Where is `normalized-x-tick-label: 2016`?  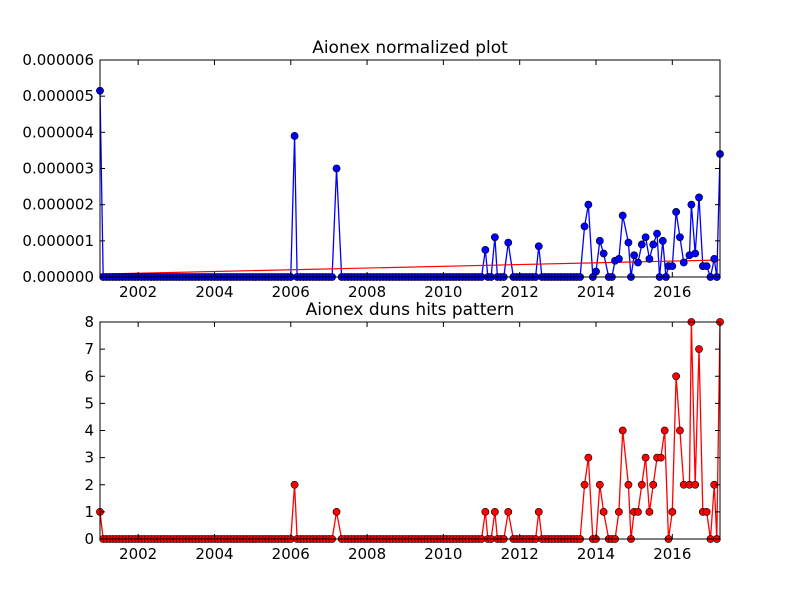 normalized-x-tick-label: 2016 is located at coordinates (672, 292).